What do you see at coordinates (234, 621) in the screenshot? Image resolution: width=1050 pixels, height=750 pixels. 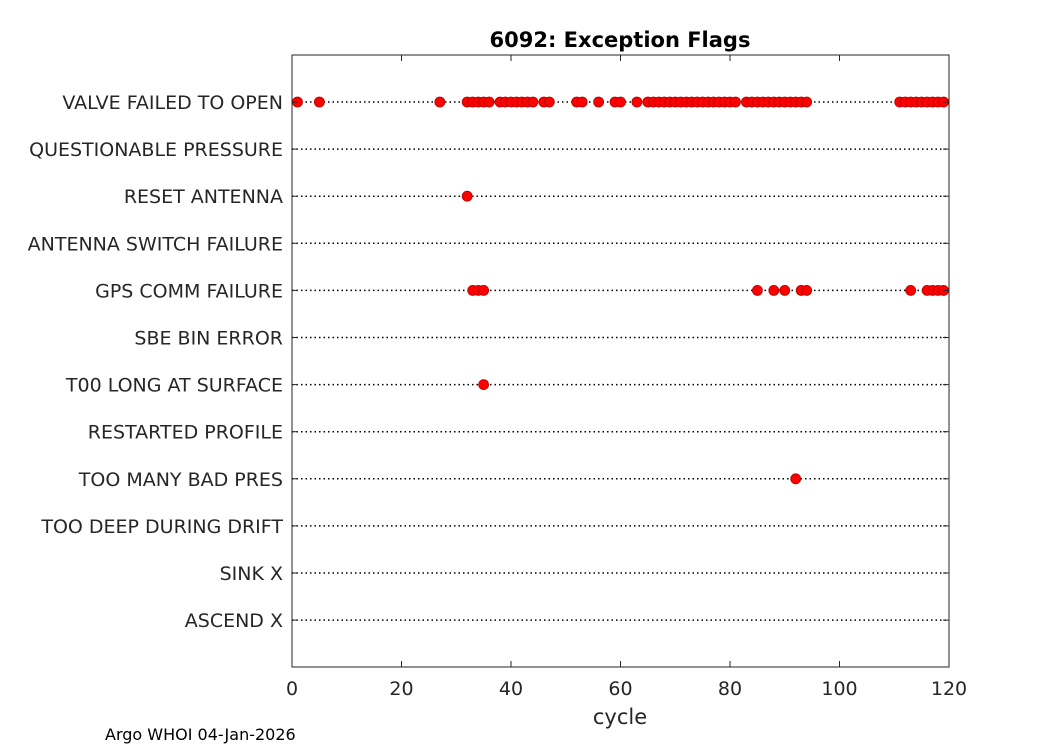 I see `y-tick-label: ASCEND X` at bounding box center [234, 621].